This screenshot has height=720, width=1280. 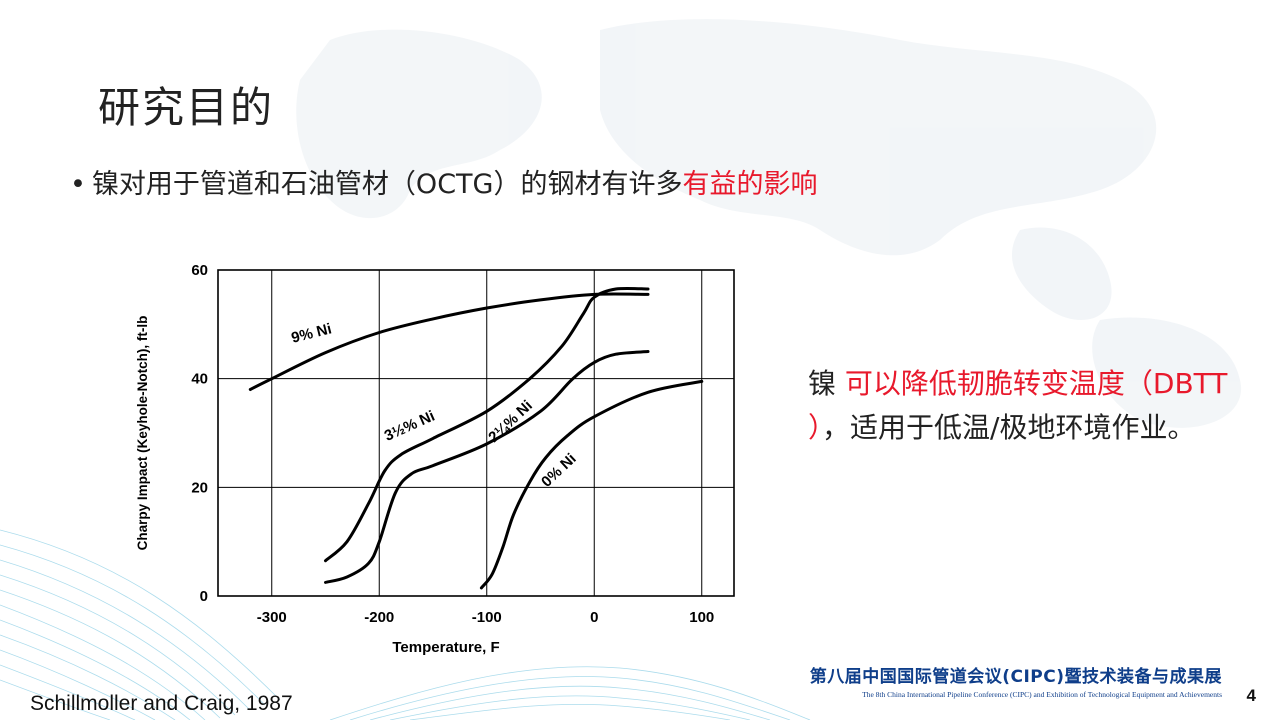 What do you see at coordinates (199, 487) in the screenshot?
I see `y-tick-label: 20` at bounding box center [199, 487].